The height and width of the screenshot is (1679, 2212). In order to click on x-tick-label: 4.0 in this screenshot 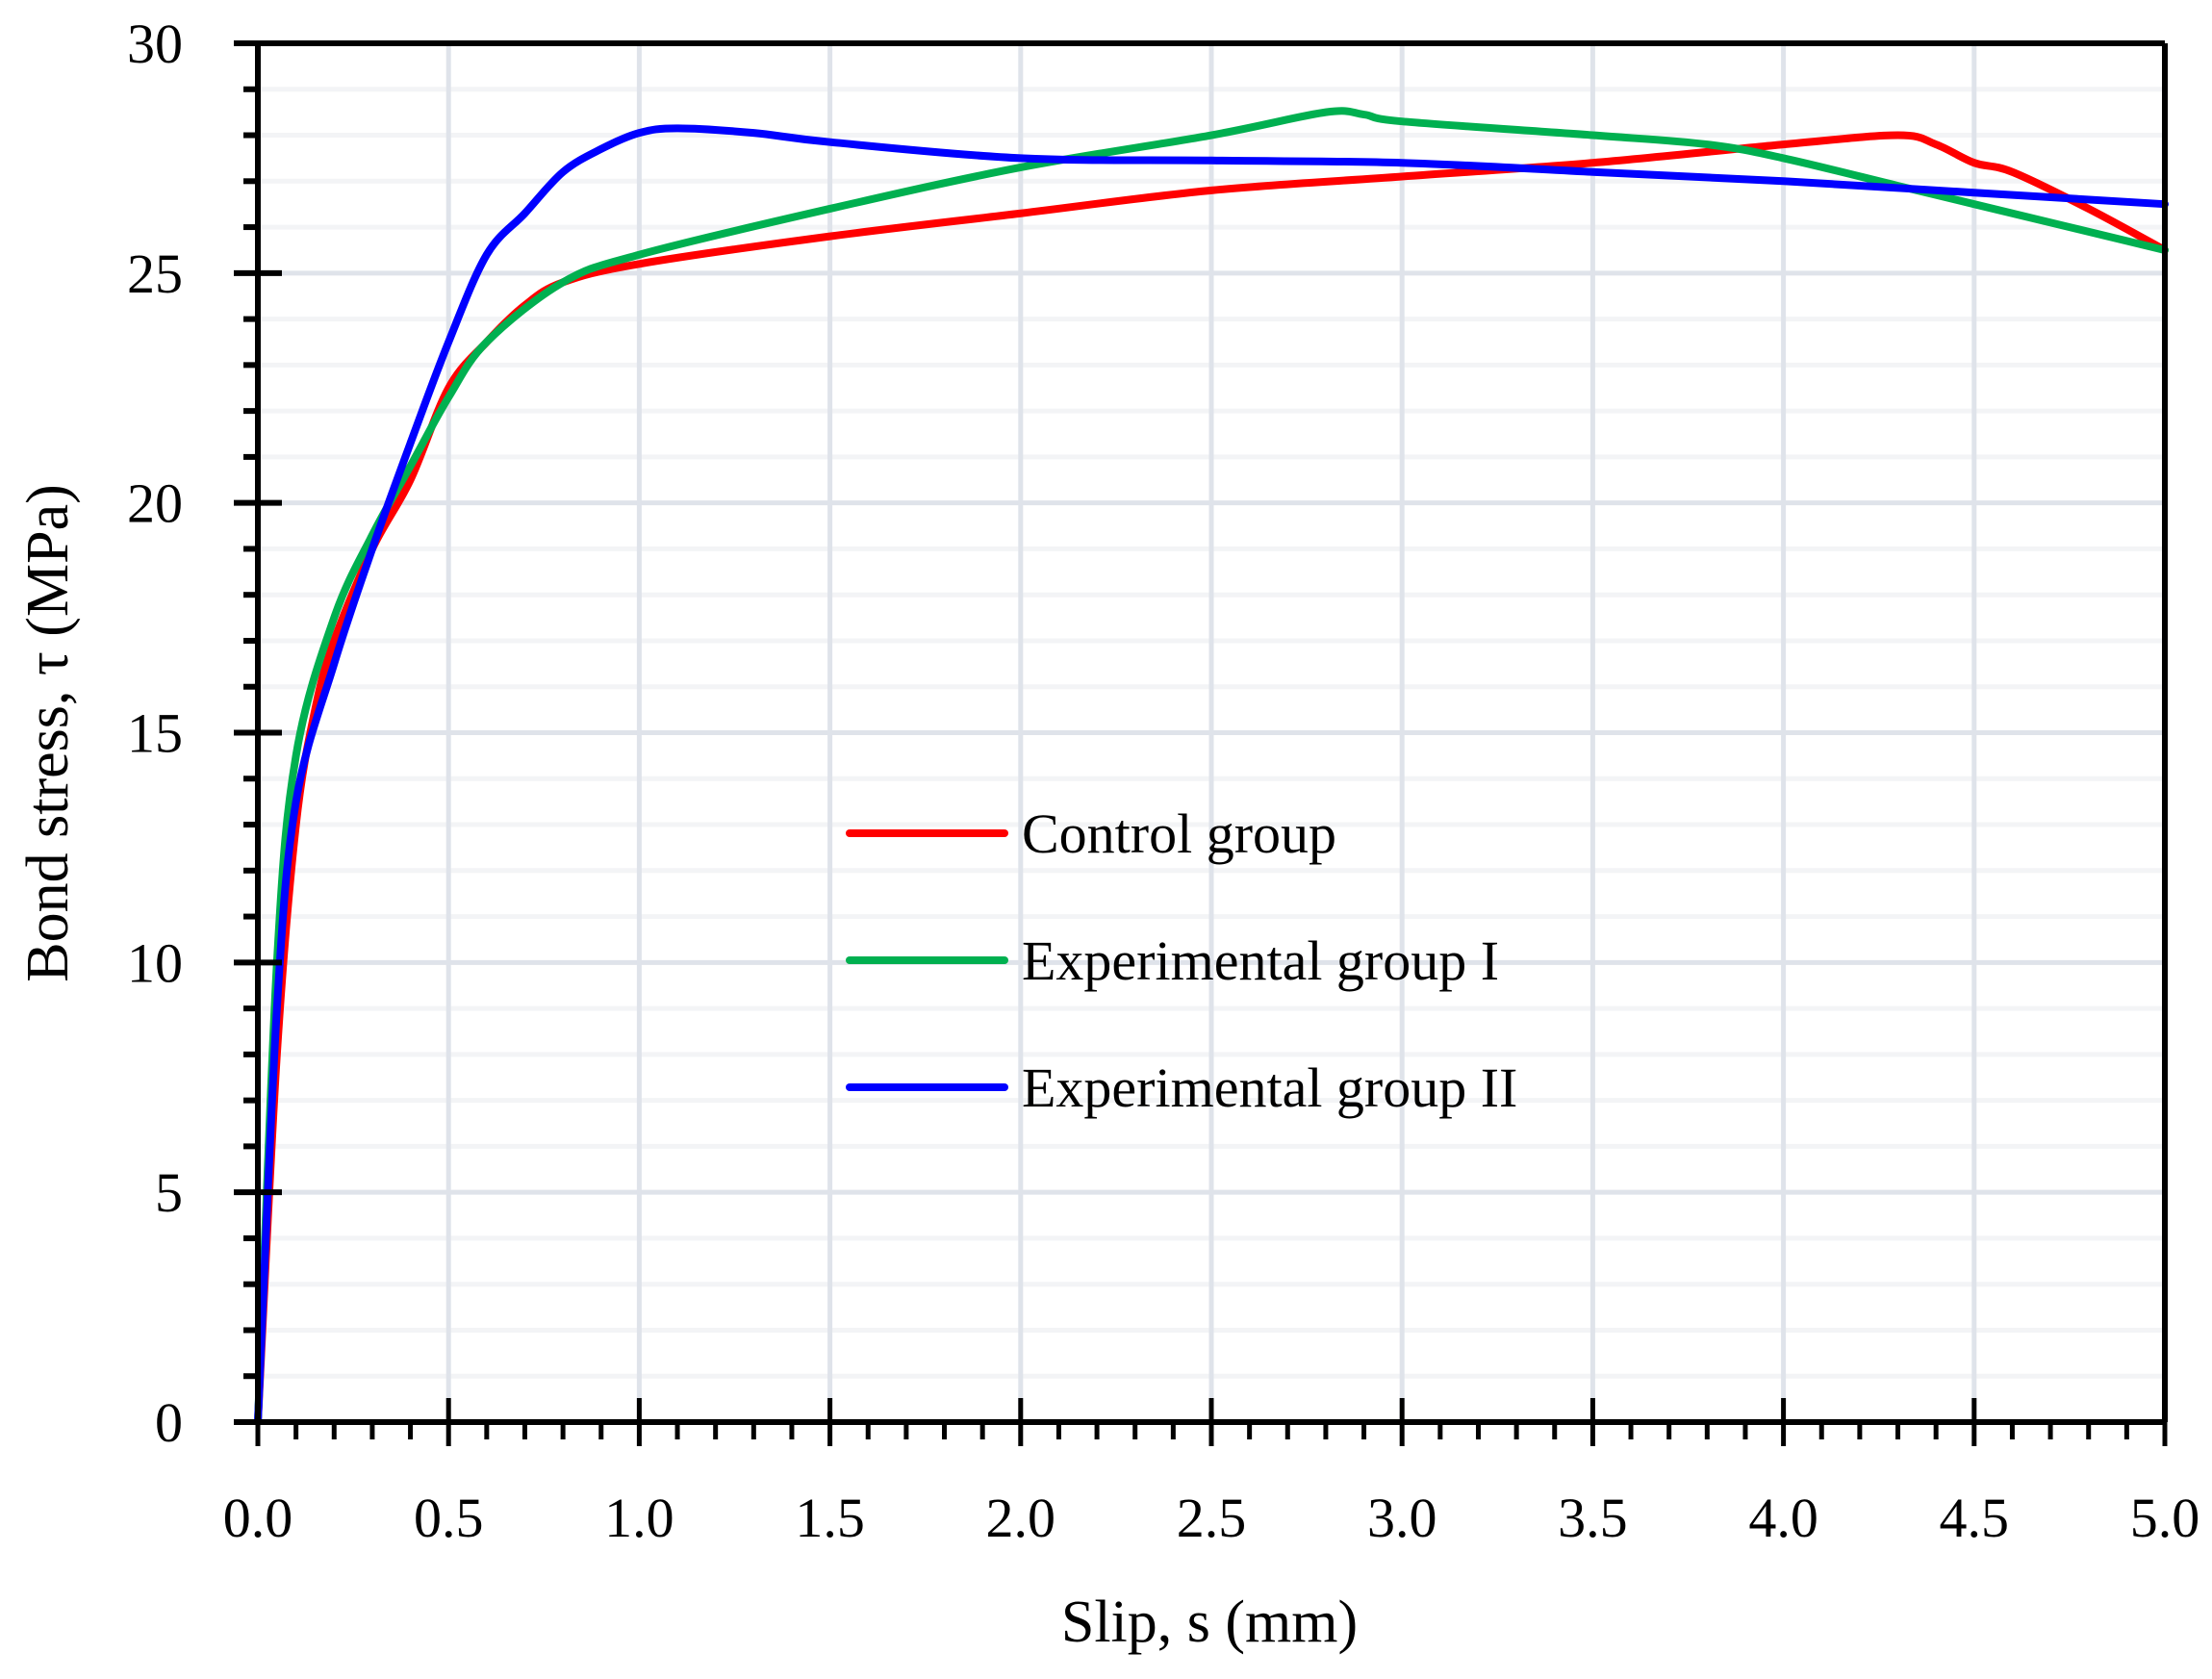, I will do `click(1783, 1518)`.